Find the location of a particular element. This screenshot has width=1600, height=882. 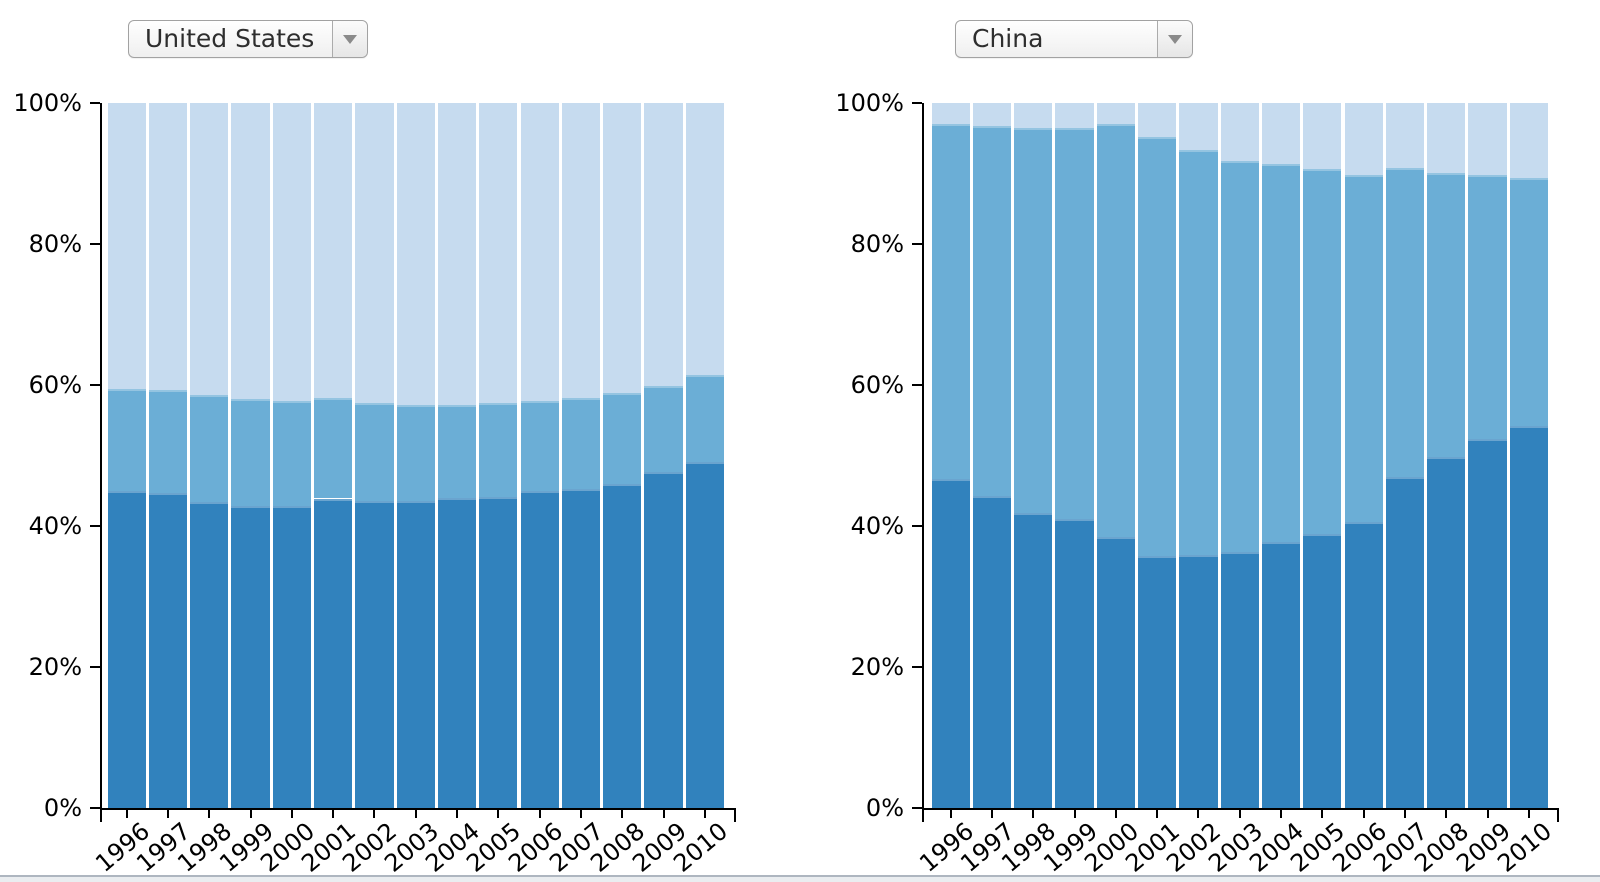

y-axis-tick-label: 60% is located at coordinates (55, 385).